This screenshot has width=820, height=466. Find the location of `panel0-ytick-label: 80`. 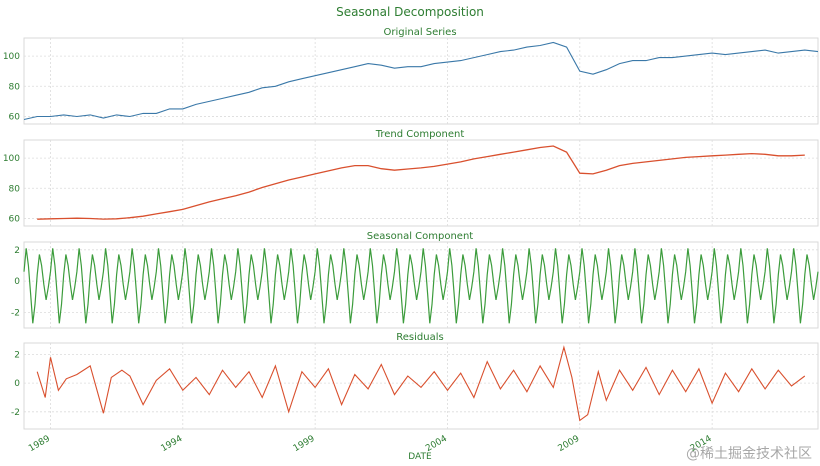

panel0-ytick-label: 80 is located at coordinates (15, 87).